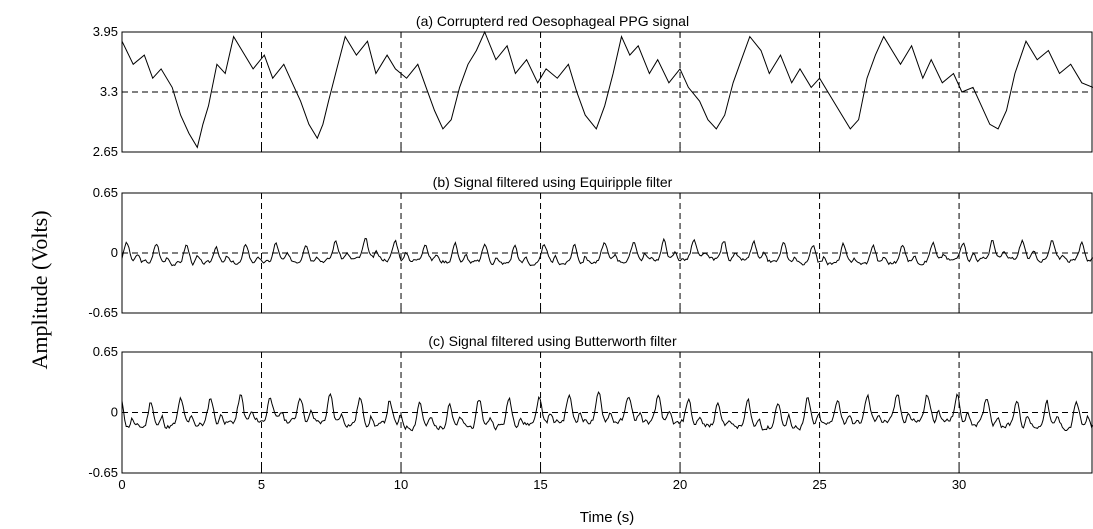 This screenshot has height=529, width=1093. I want to click on x-tick-label: 20, so click(680, 484).